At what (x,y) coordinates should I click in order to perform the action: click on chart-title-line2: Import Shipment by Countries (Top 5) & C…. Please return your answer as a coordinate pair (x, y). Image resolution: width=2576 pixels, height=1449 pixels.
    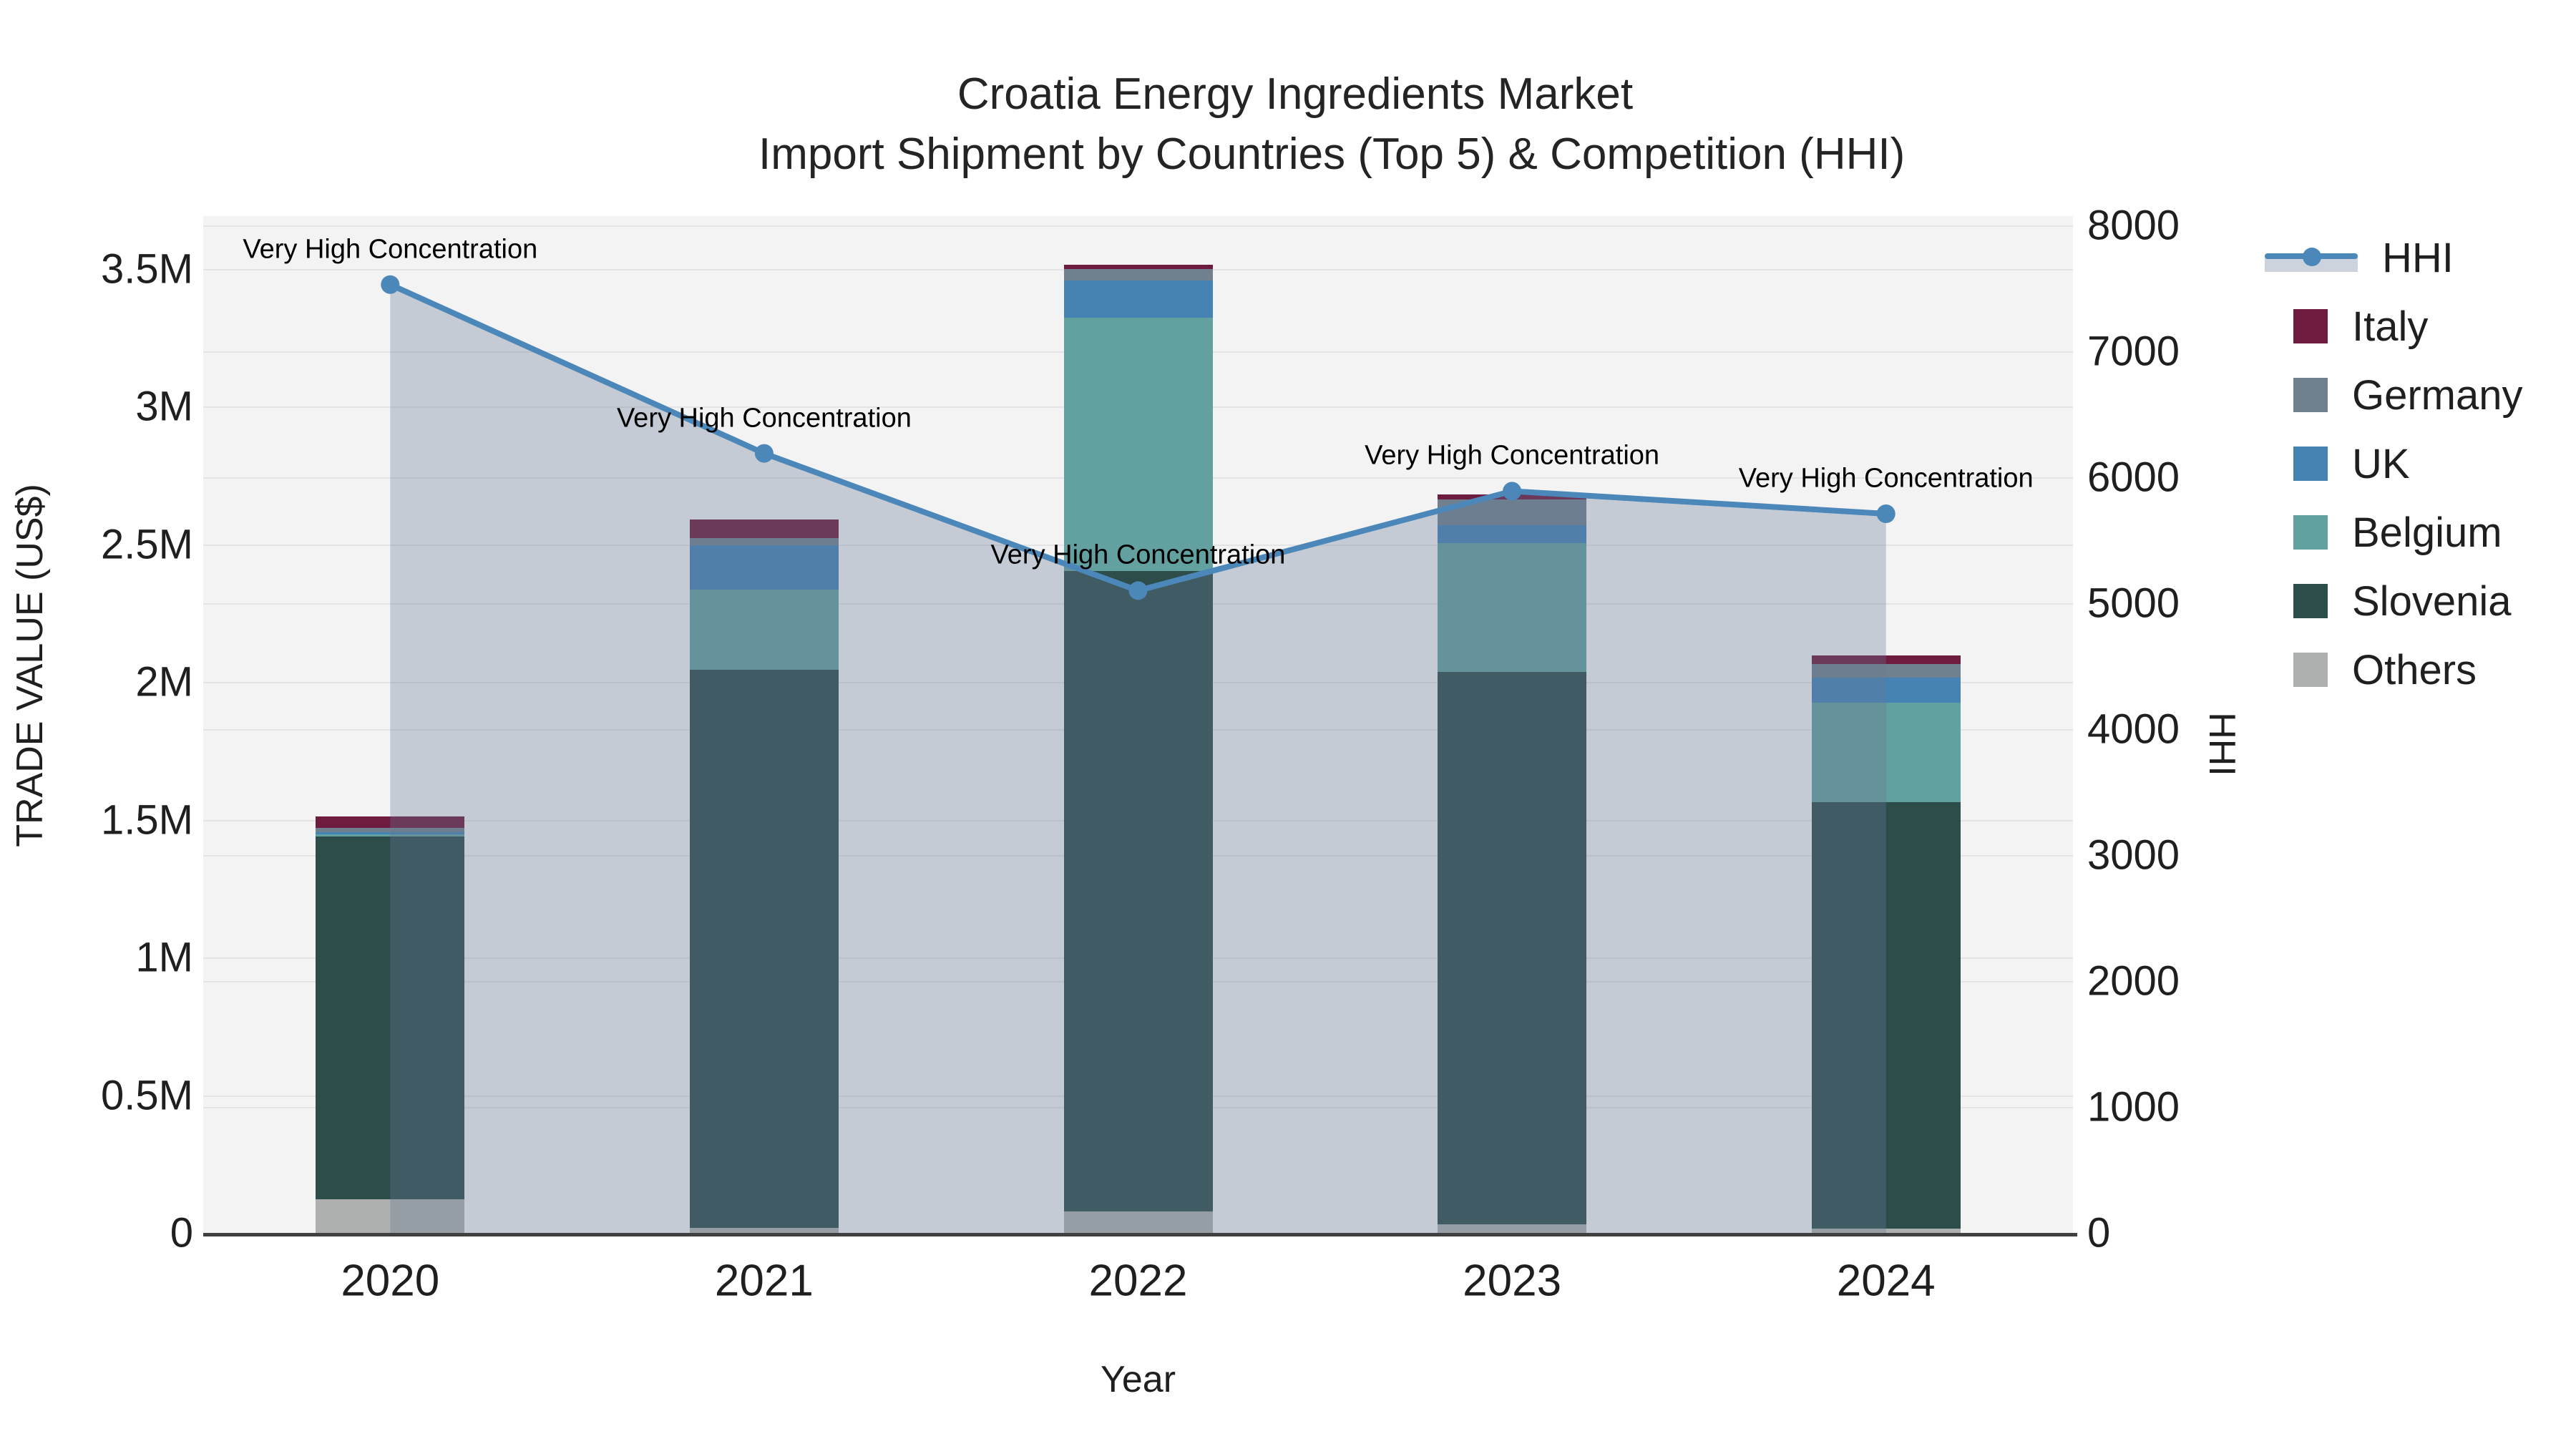
    Looking at the image, I should click on (1332, 154).